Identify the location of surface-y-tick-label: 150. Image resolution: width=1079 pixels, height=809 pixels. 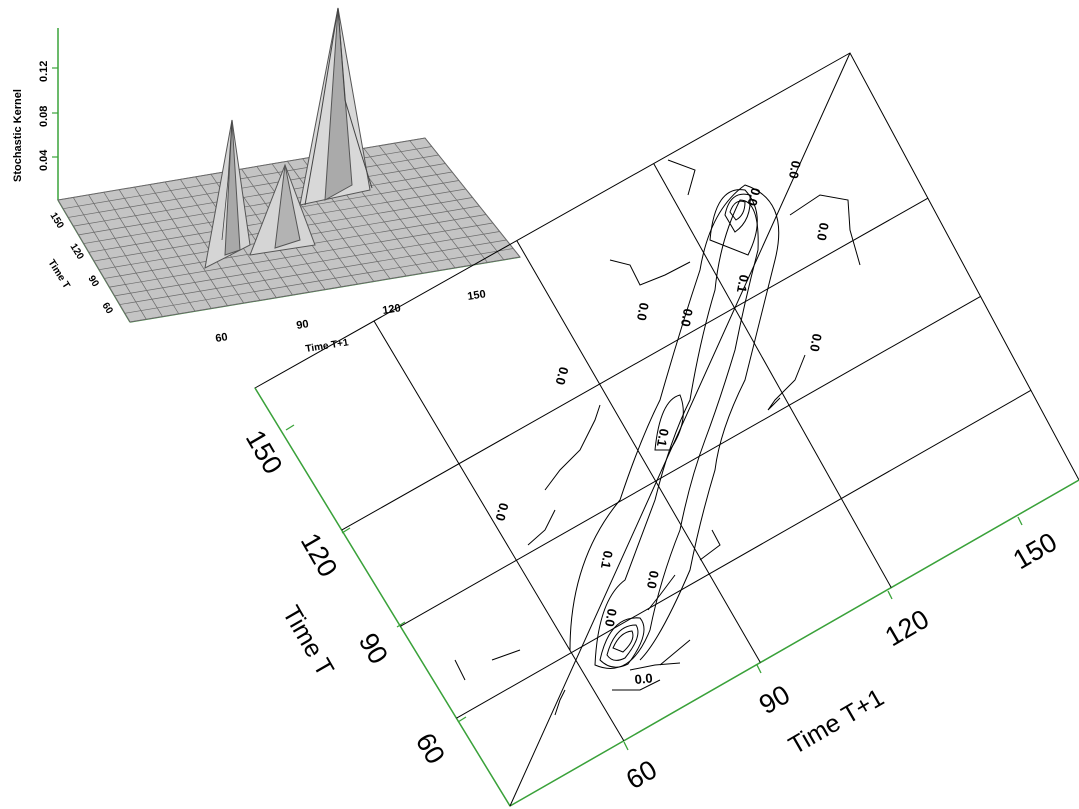
(56, 221).